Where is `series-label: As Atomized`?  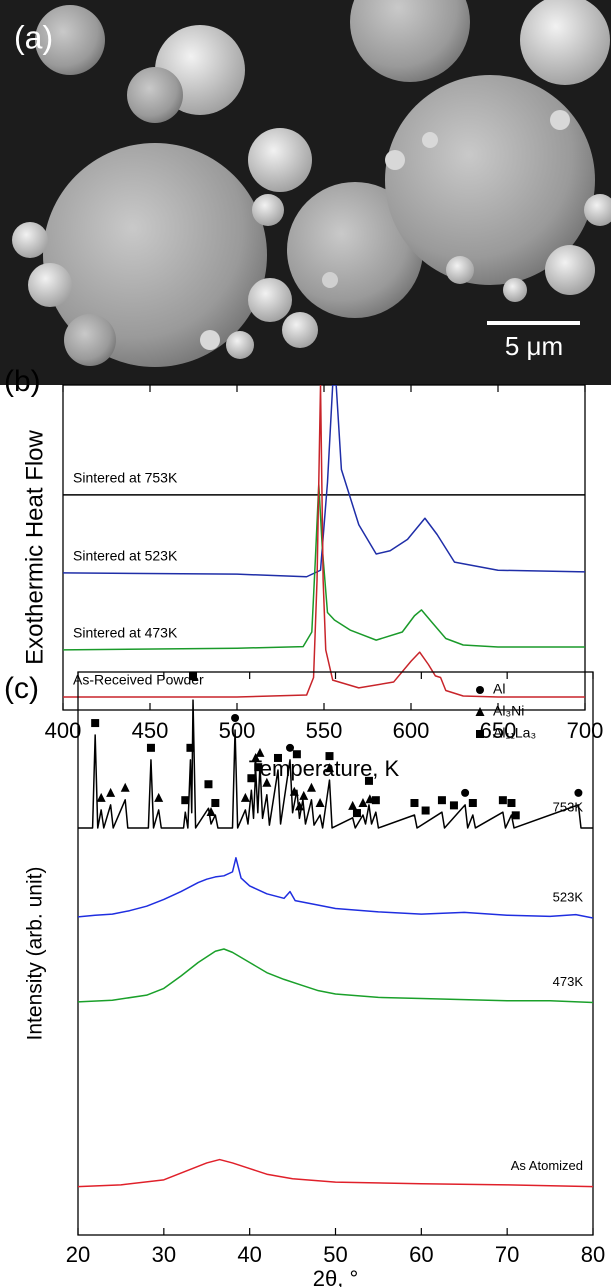 series-label: As Atomized is located at coordinates (547, 1165).